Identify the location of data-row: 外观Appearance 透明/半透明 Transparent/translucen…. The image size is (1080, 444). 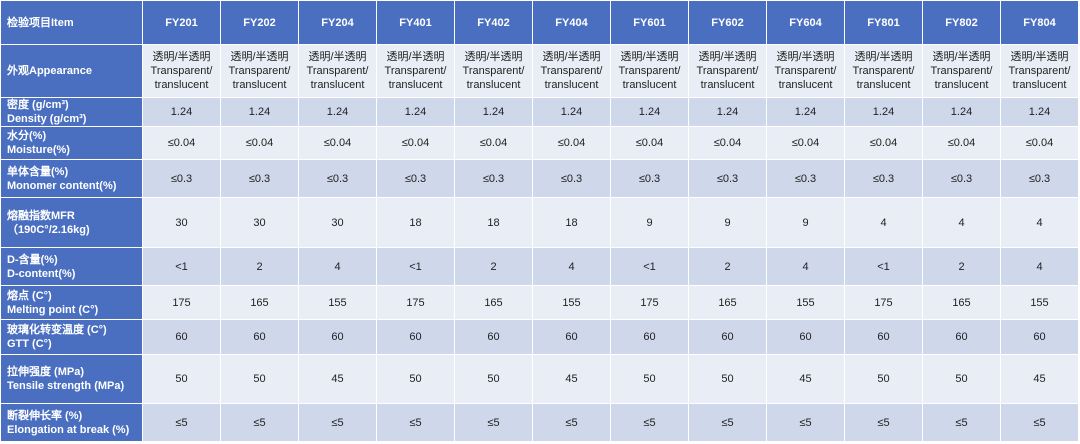
(539, 71).